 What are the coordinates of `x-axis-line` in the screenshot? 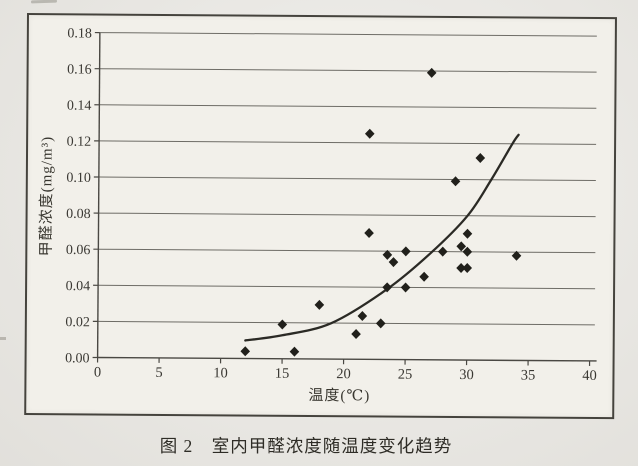 It's located at (347, 359).